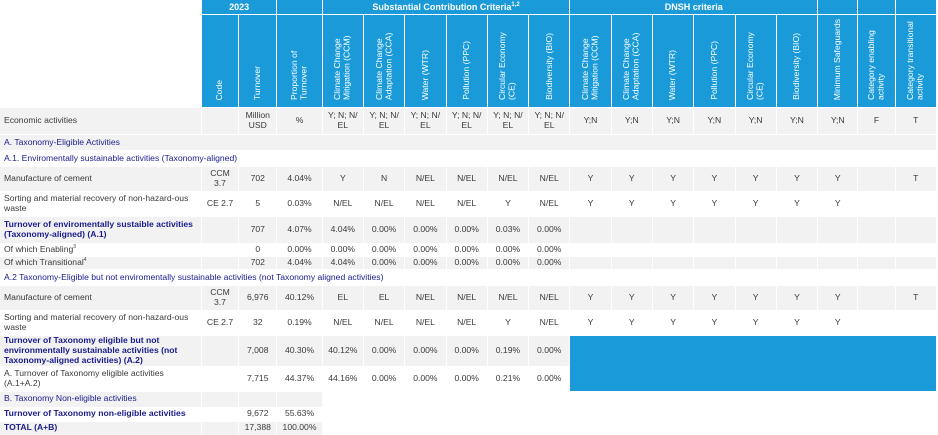 The height and width of the screenshot is (435, 938). I want to click on substantial-contribution-header: Substantial Contribution Criteria1,2, so click(446, 7).